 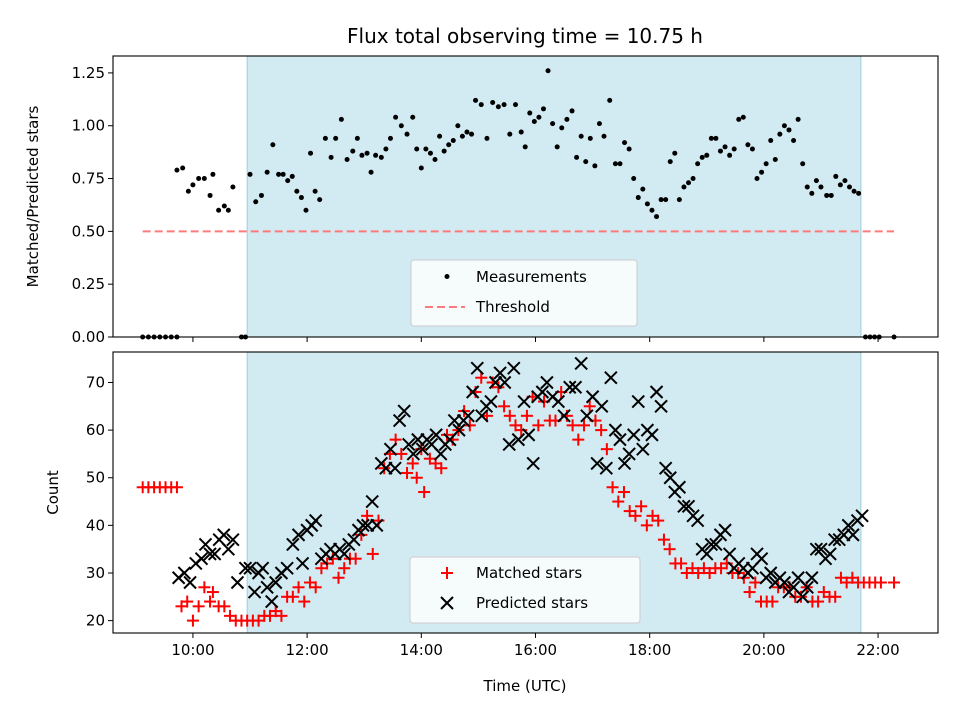 I want to click on legend-measurements-label: Measurements, so click(x=531, y=277).